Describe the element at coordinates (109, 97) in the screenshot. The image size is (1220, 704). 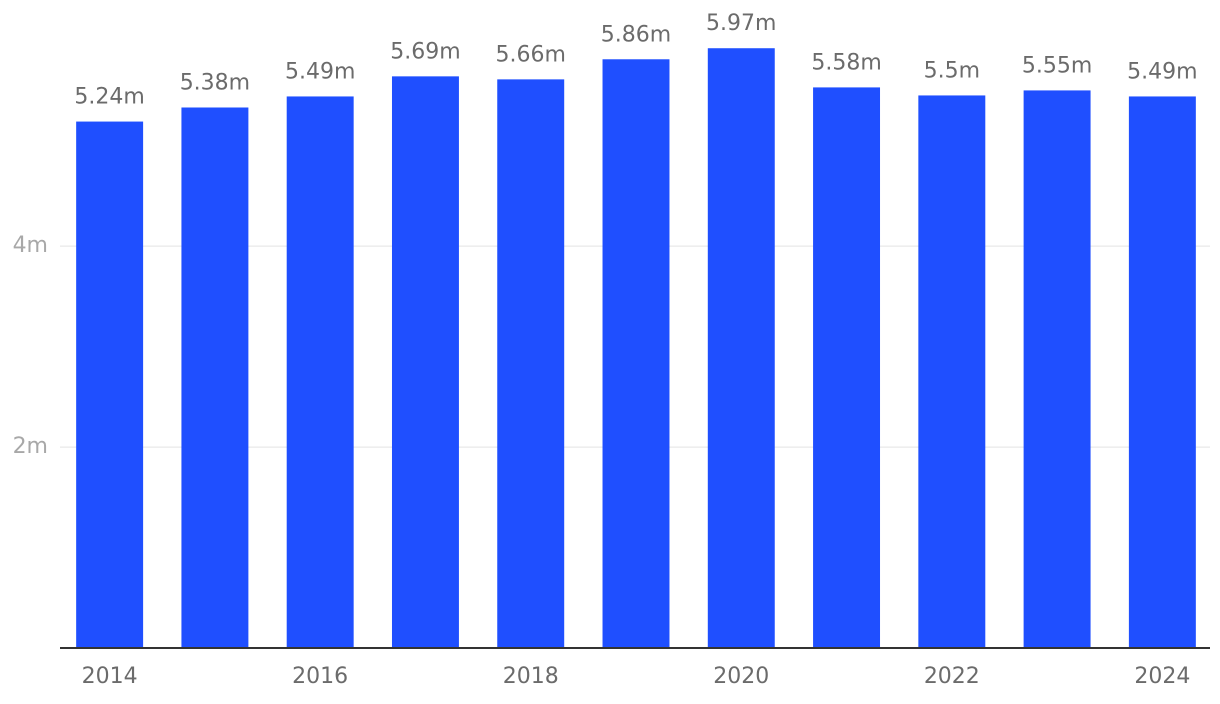
I see `value-label: 5.24m` at that location.